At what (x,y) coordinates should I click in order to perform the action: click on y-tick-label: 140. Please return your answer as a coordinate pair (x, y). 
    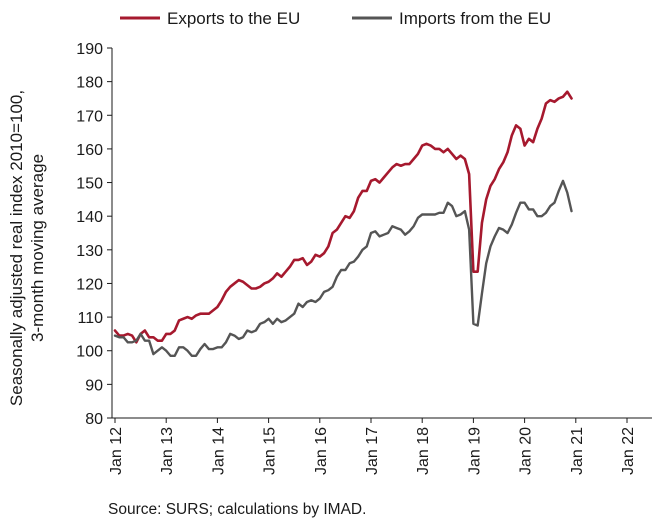
    Looking at the image, I should click on (89, 217).